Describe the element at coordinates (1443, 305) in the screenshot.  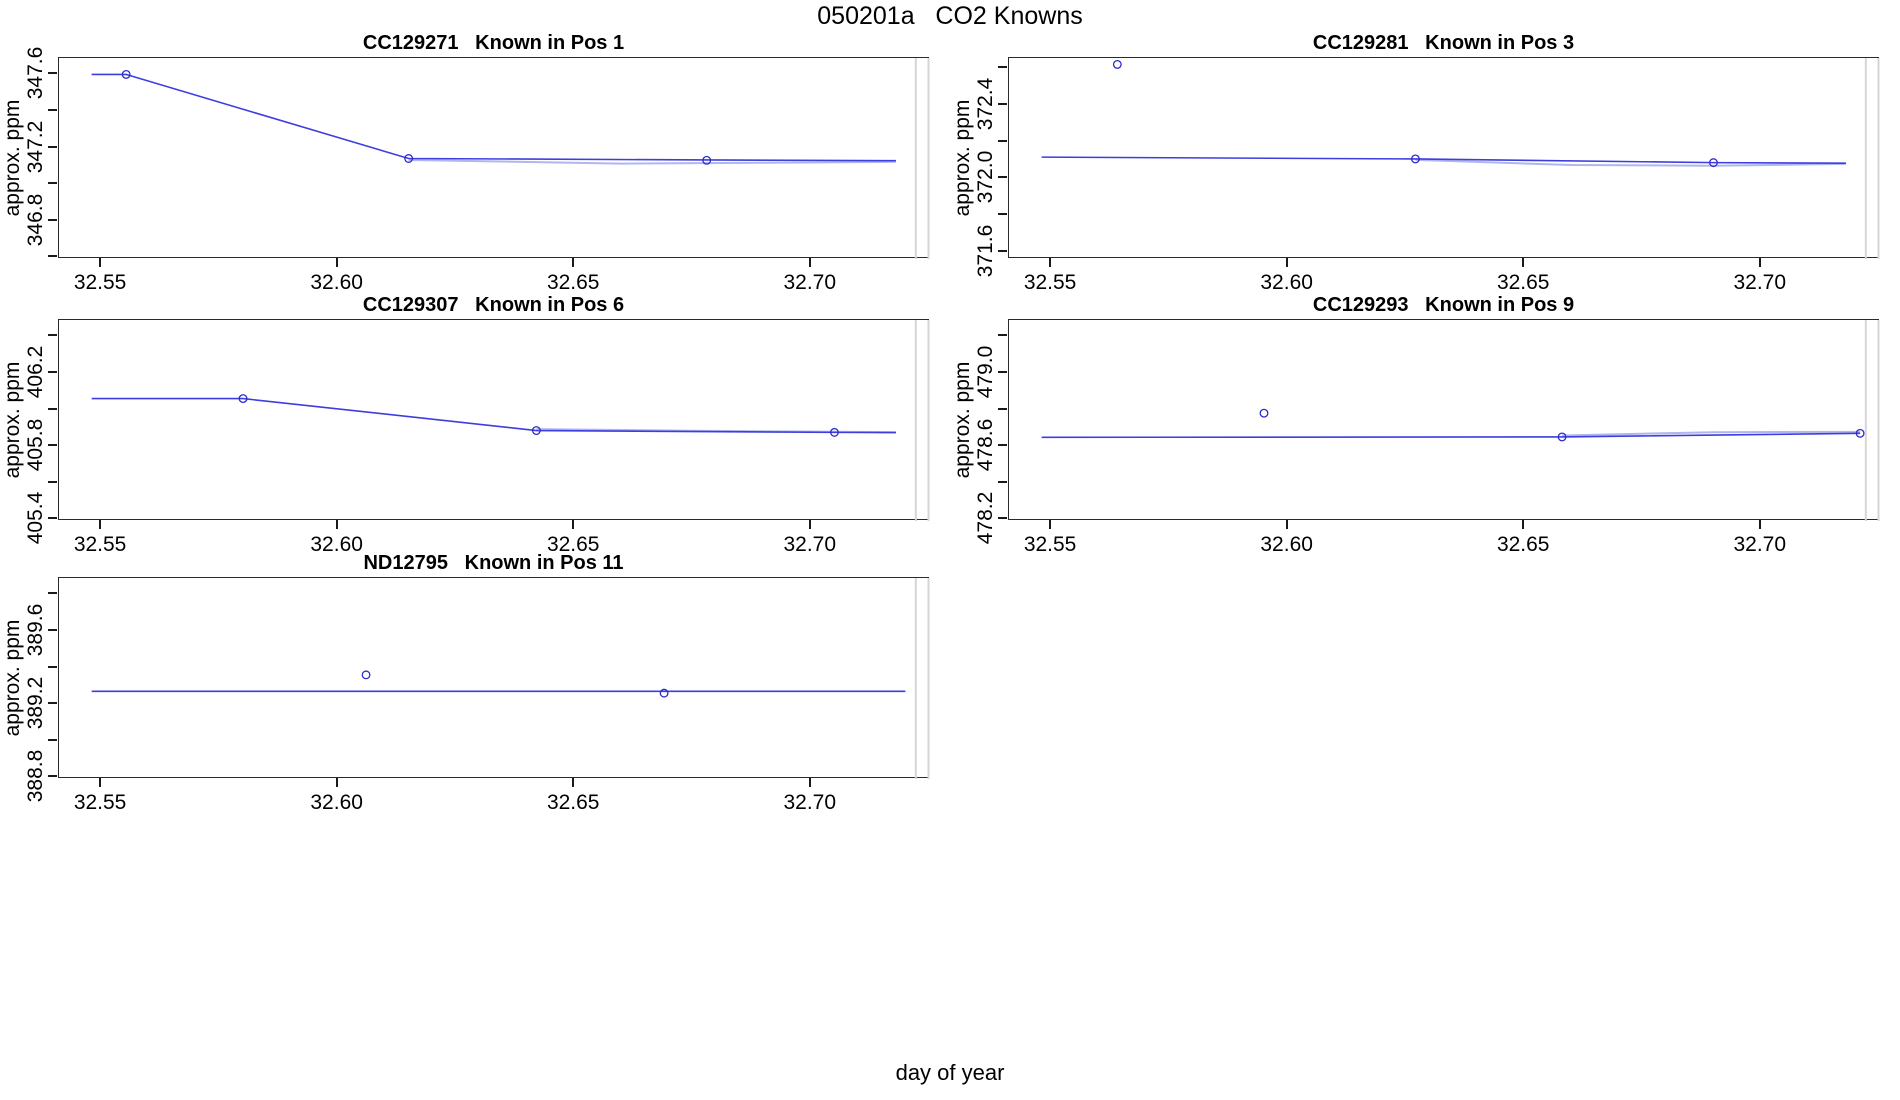
I see `panel-title-CC129293: CC129293 Known in Pos 9` at that location.